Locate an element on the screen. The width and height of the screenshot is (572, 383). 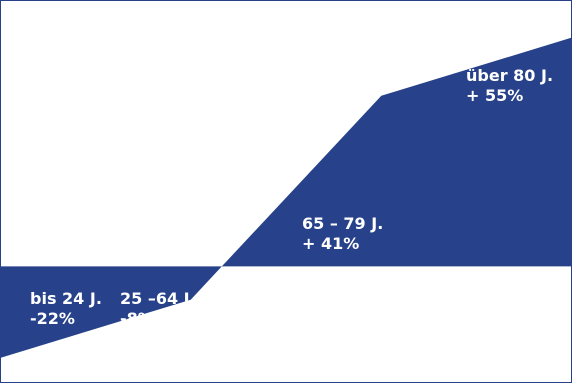
value-label: + 55% is located at coordinates (495, 95).